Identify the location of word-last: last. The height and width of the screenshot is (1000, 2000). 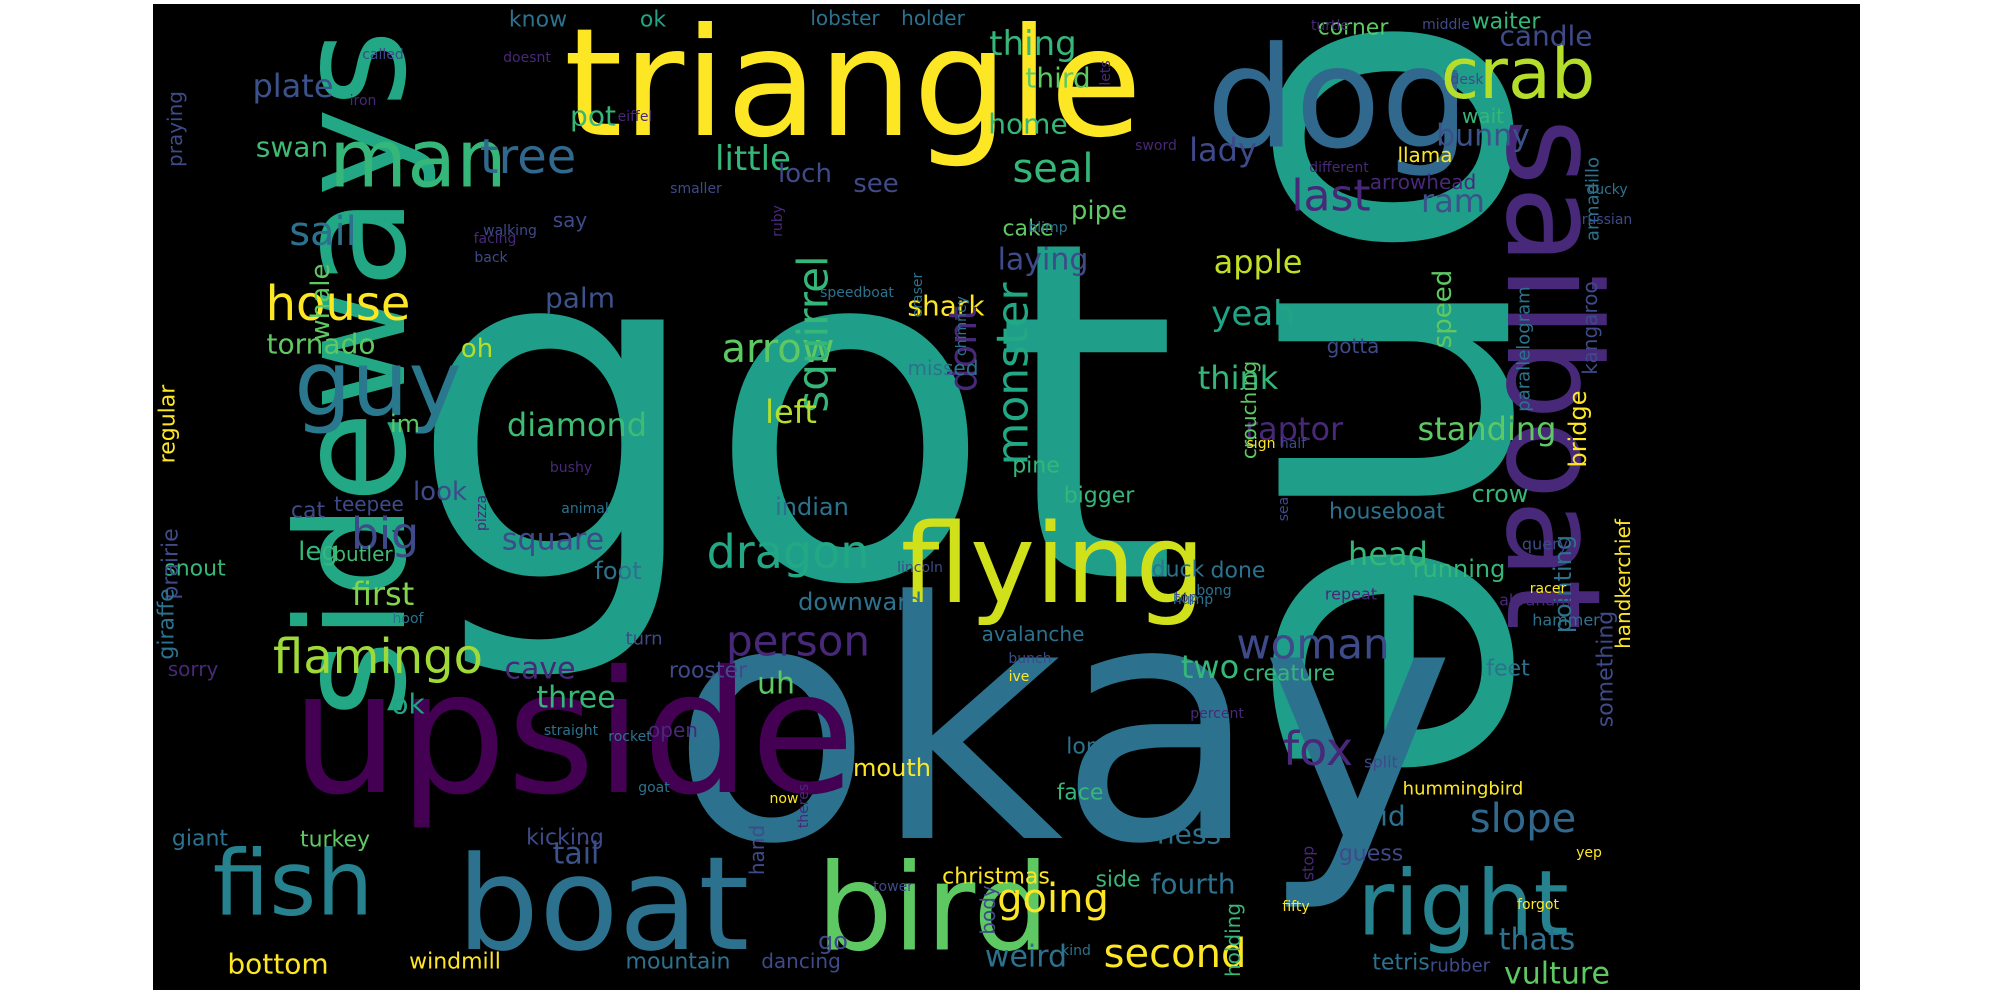
(1330, 196).